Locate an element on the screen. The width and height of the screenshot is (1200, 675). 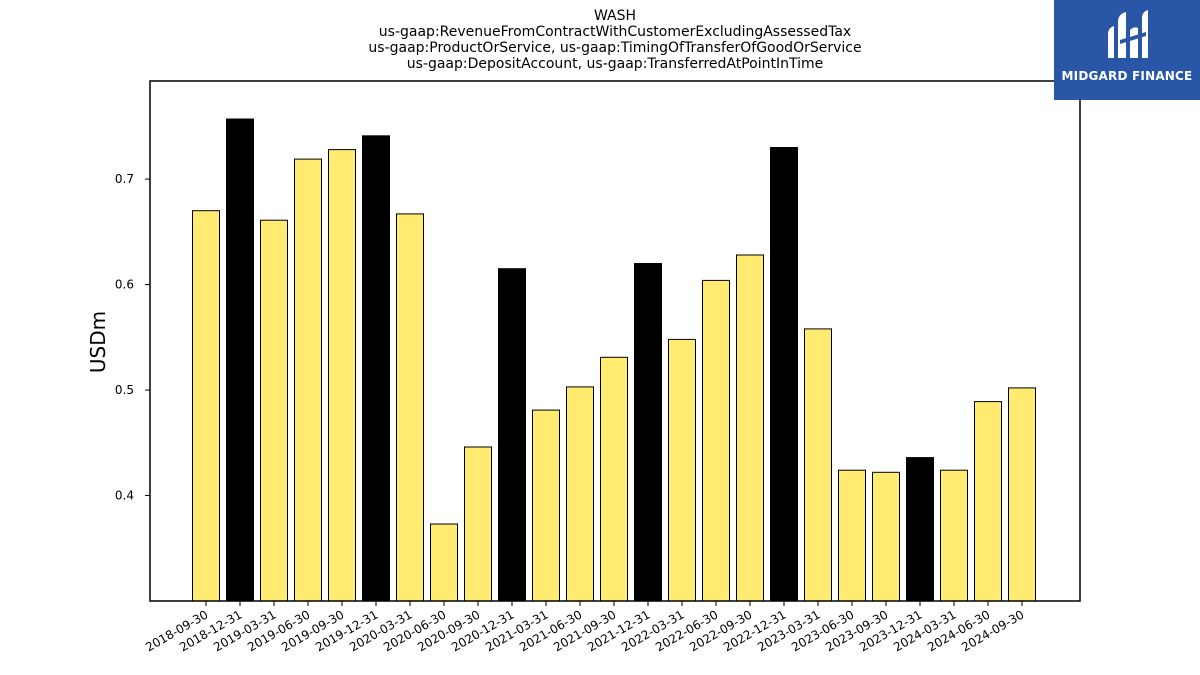
y-axis-ticks: 0.4 0.5 0.6 0.7 is located at coordinates (132, 337).